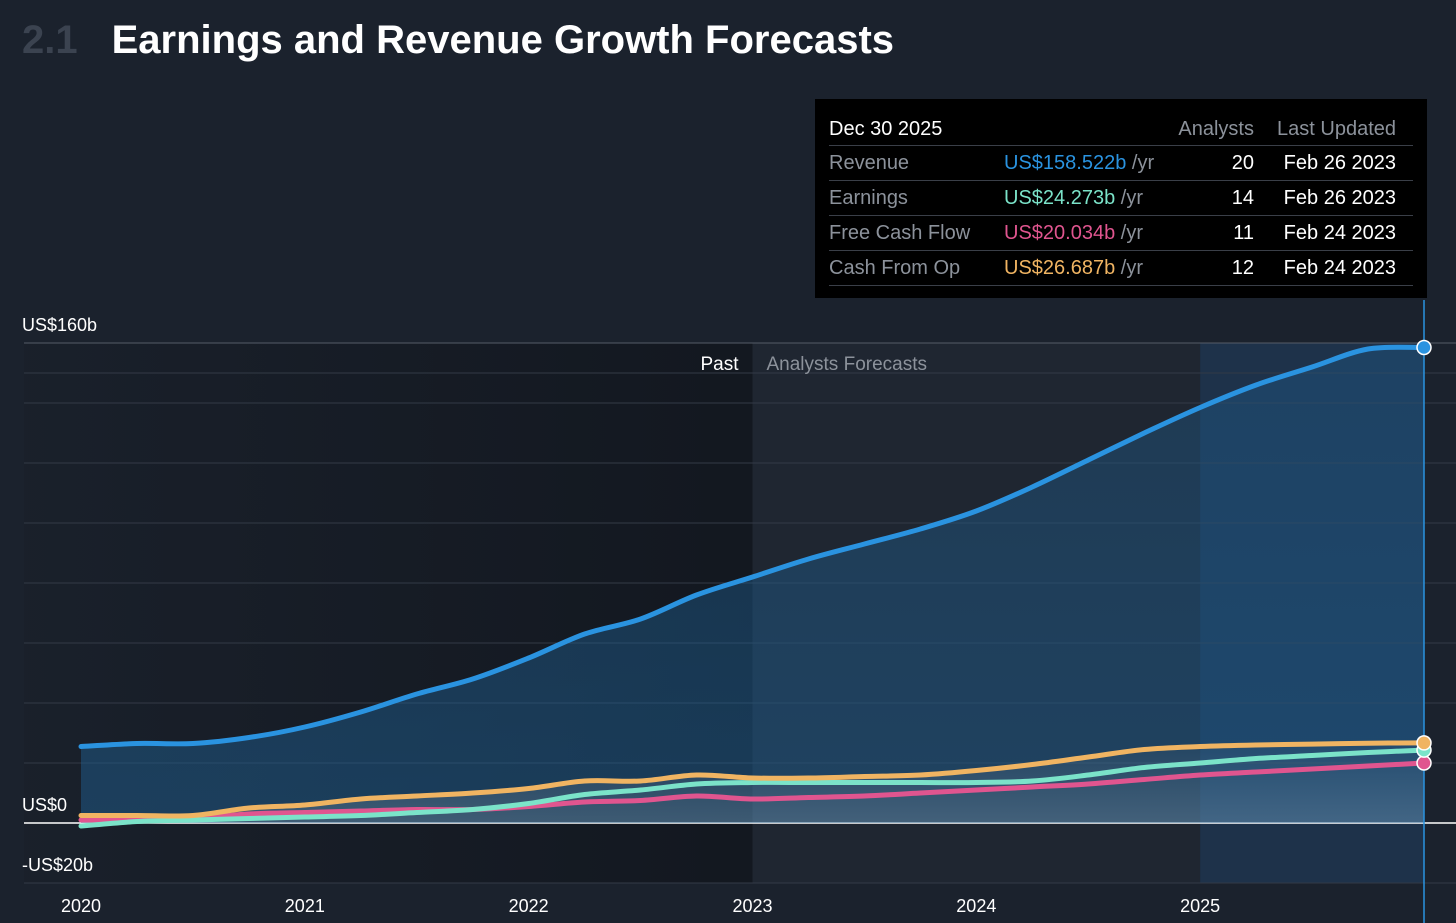  What do you see at coordinates (869, 162) in the screenshot?
I see `tooltip-row-label: Revenue` at bounding box center [869, 162].